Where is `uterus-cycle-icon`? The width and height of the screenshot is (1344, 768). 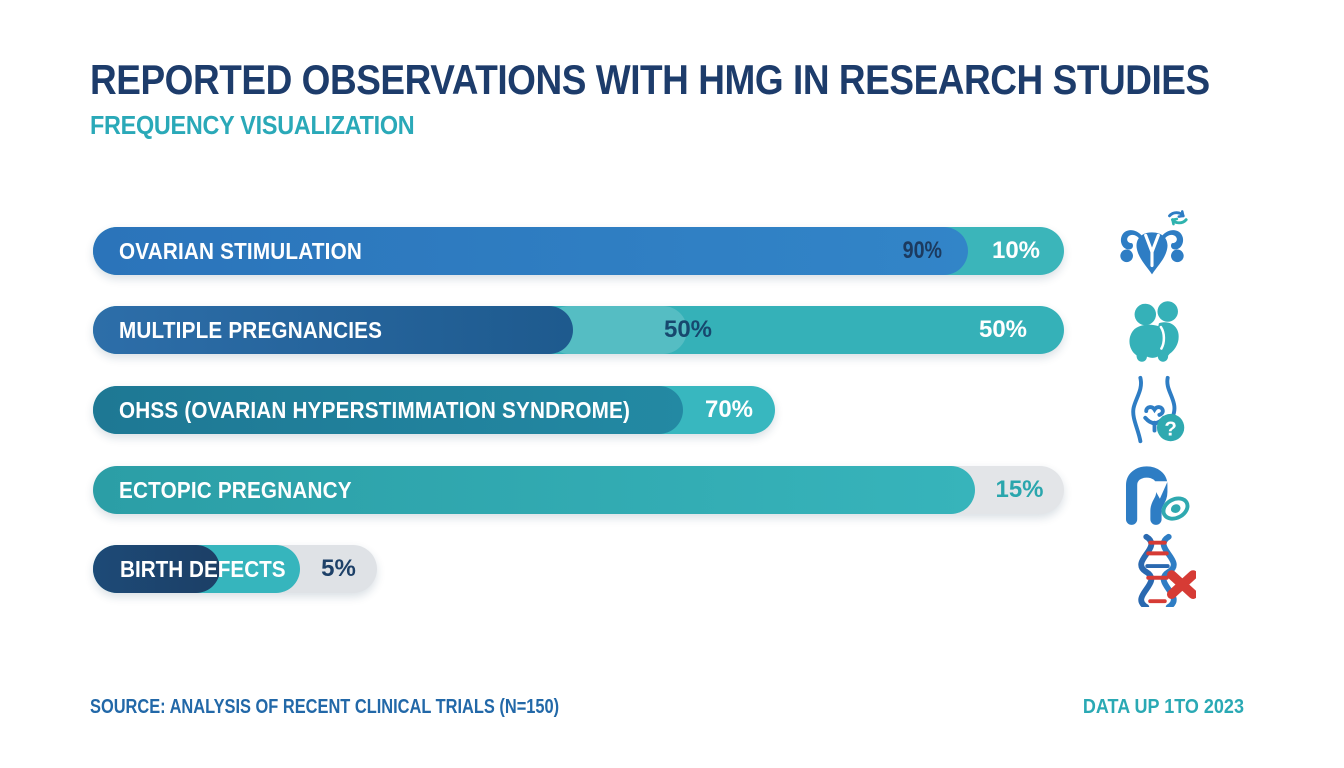 uterus-cycle-icon is located at coordinates (1152, 248).